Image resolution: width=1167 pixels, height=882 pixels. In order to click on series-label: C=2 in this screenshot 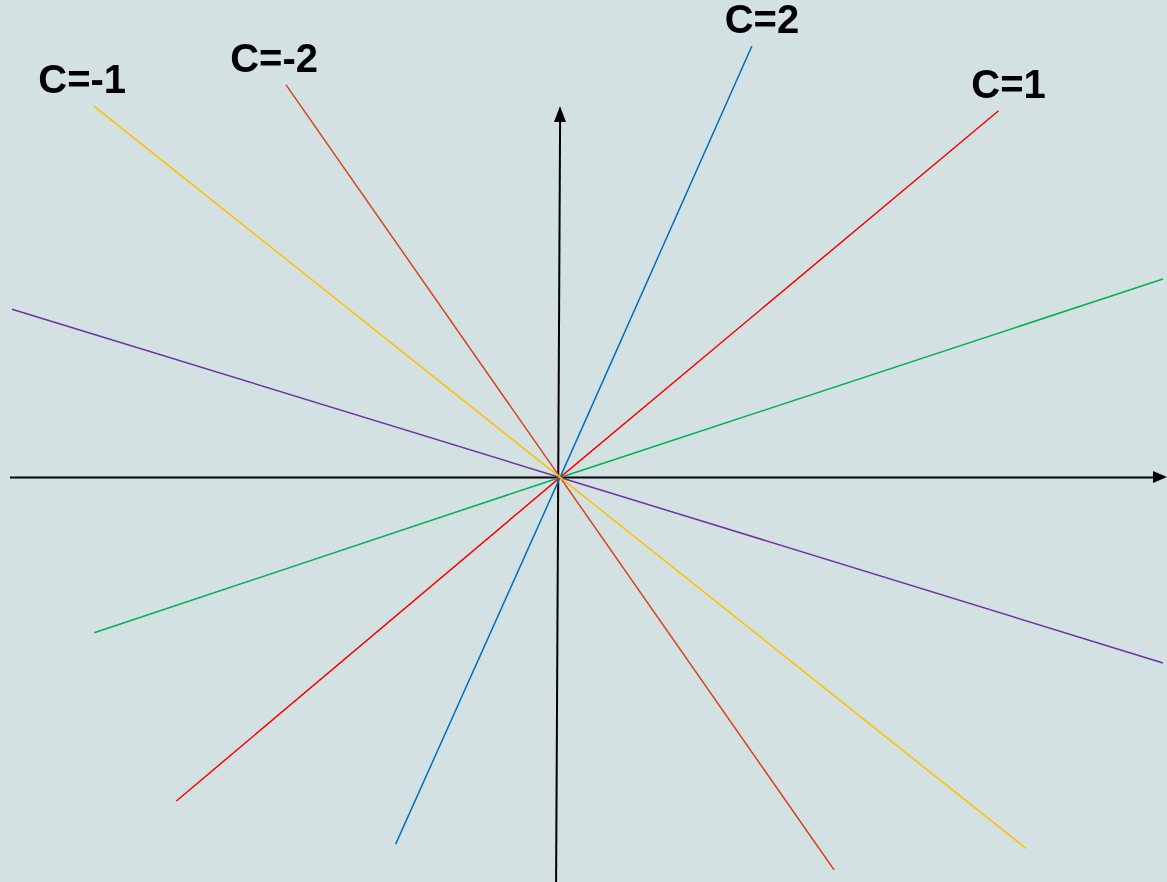, I will do `click(762, 21)`.